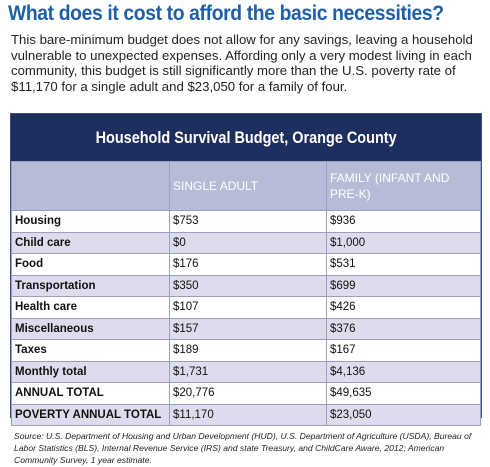 This screenshot has width=490, height=467. Describe the element at coordinates (90, 242) in the screenshot. I see `row-label: Child care` at that location.